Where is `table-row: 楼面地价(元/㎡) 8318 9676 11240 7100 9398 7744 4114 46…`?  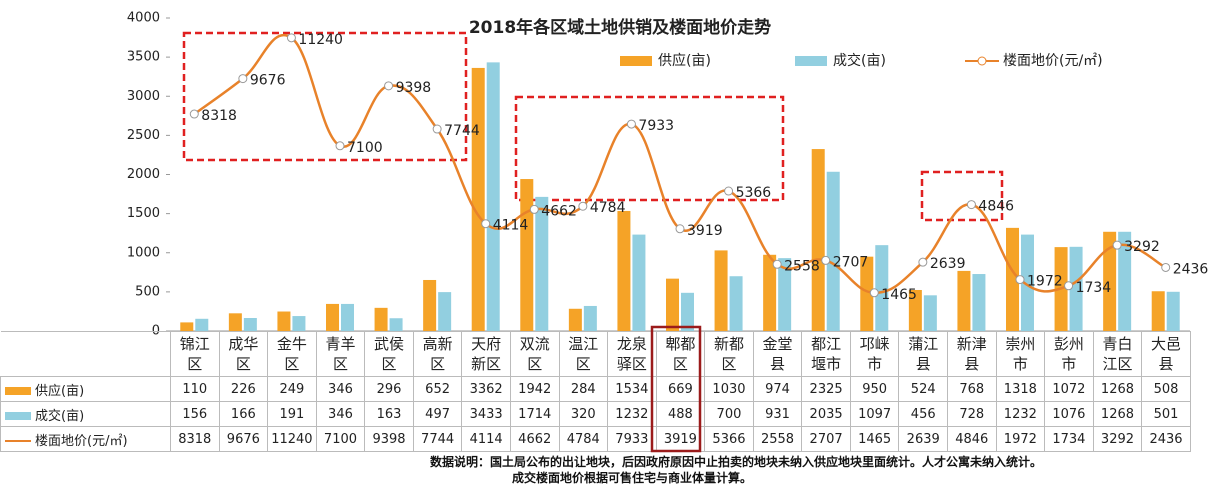
table-row: 楼面地价(元/㎡) 8318 9676 11240 7100 9398 7744 4114 46… is located at coordinates (595, 439).